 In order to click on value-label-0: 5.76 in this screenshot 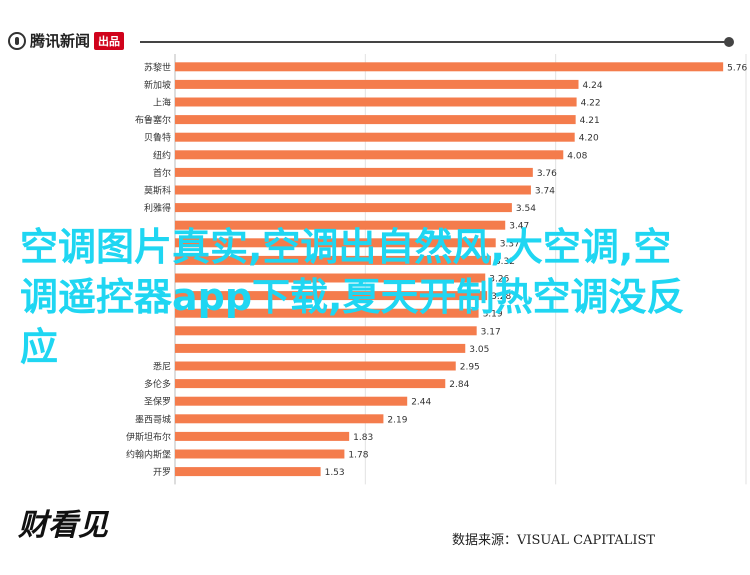, I will do `click(737, 68)`.